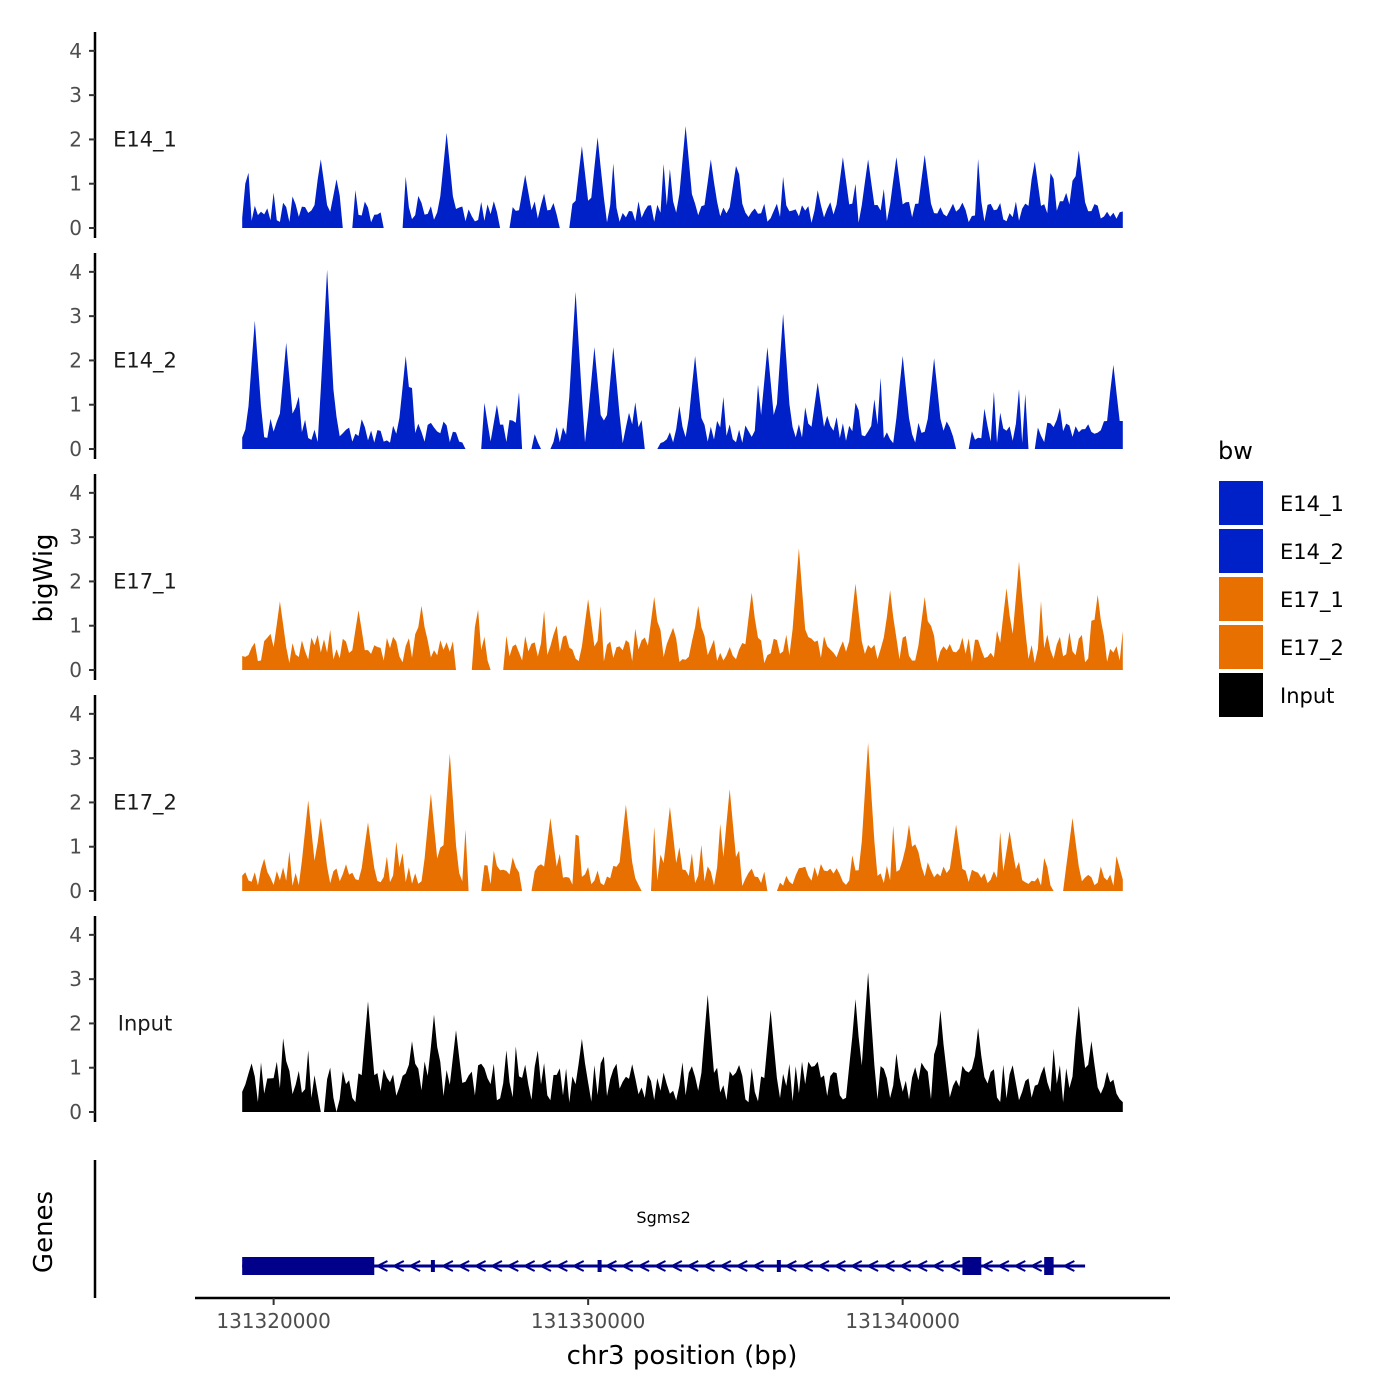  What do you see at coordinates (1312, 648) in the screenshot?
I see `legend-label: E17_2` at bounding box center [1312, 648].